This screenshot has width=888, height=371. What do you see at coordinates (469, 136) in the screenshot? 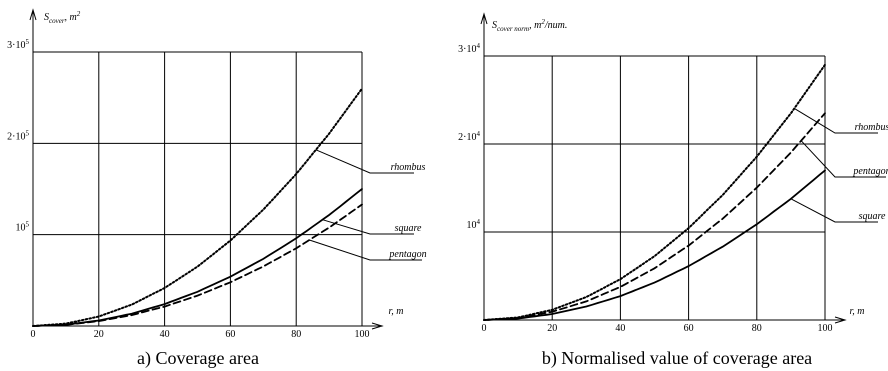
I see `y-tick-label: 2·10⁴` at bounding box center [469, 136].